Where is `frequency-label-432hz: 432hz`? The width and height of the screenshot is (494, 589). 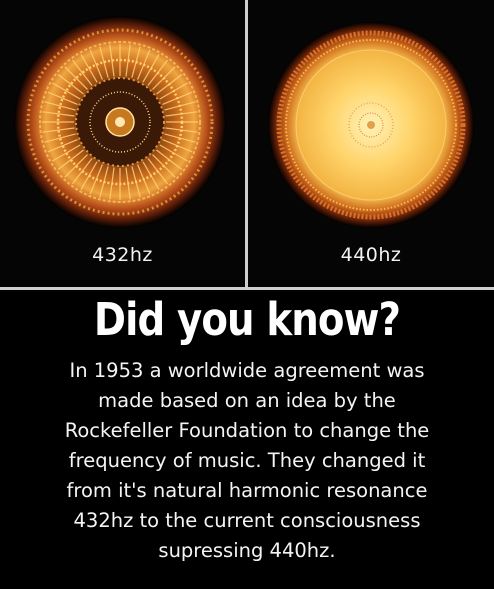 frequency-label-432hz: 432hz is located at coordinates (122, 255).